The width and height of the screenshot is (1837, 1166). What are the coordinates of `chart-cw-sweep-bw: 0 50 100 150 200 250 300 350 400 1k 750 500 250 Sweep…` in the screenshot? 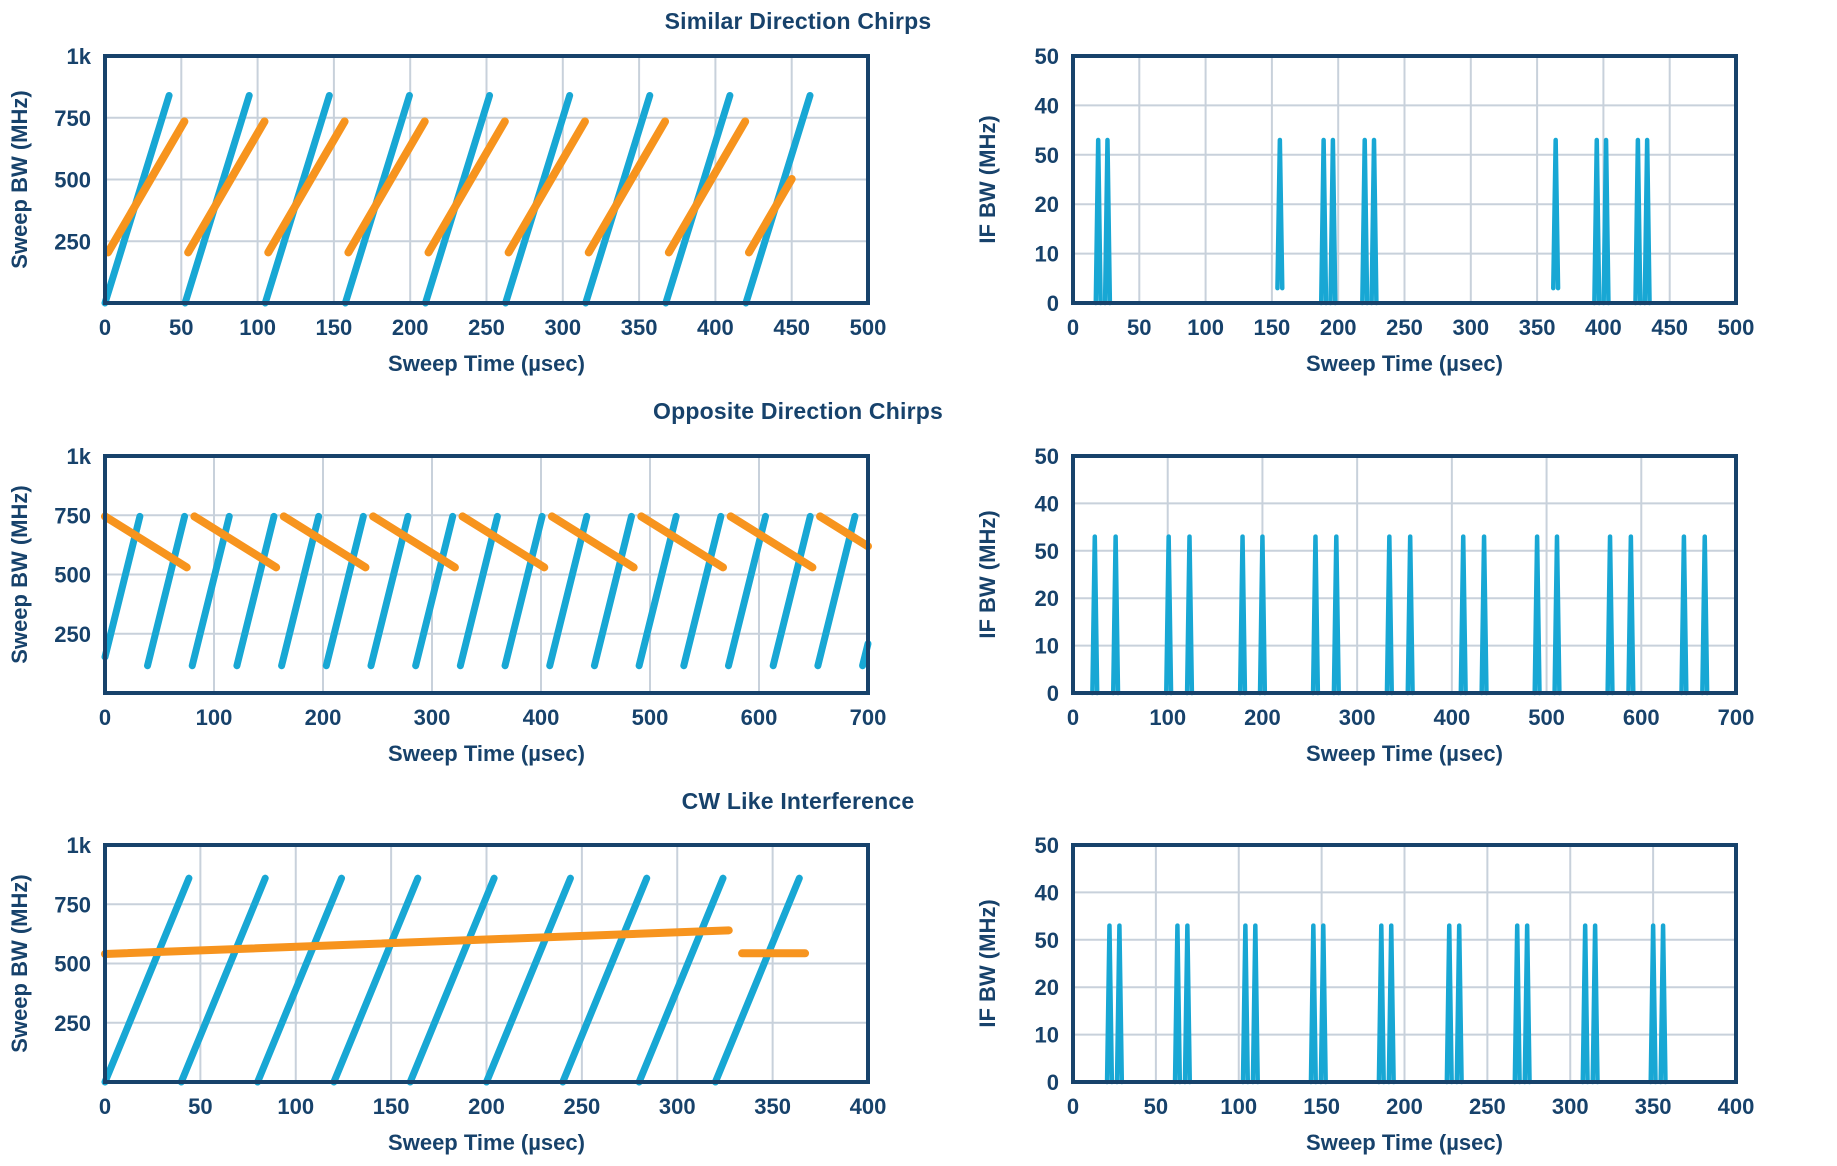 It's located at (446, 994).